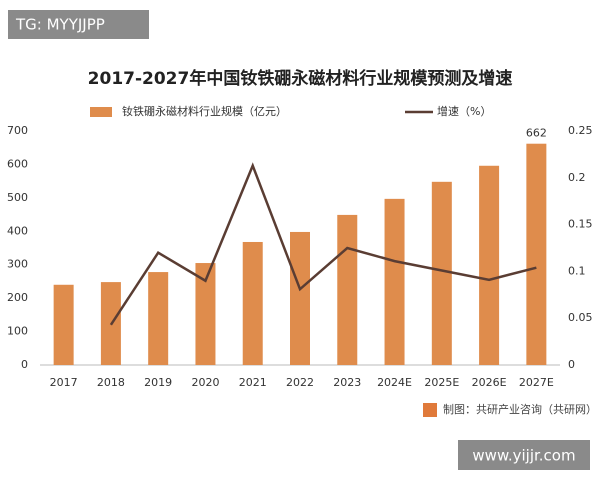 This screenshot has width=600, height=480. What do you see at coordinates (300, 78) in the screenshot?
I see `chart-title: 2017-2027年中国钕铁硼永磁材料行业规模预测及增速` at bounding box center [300, 78].